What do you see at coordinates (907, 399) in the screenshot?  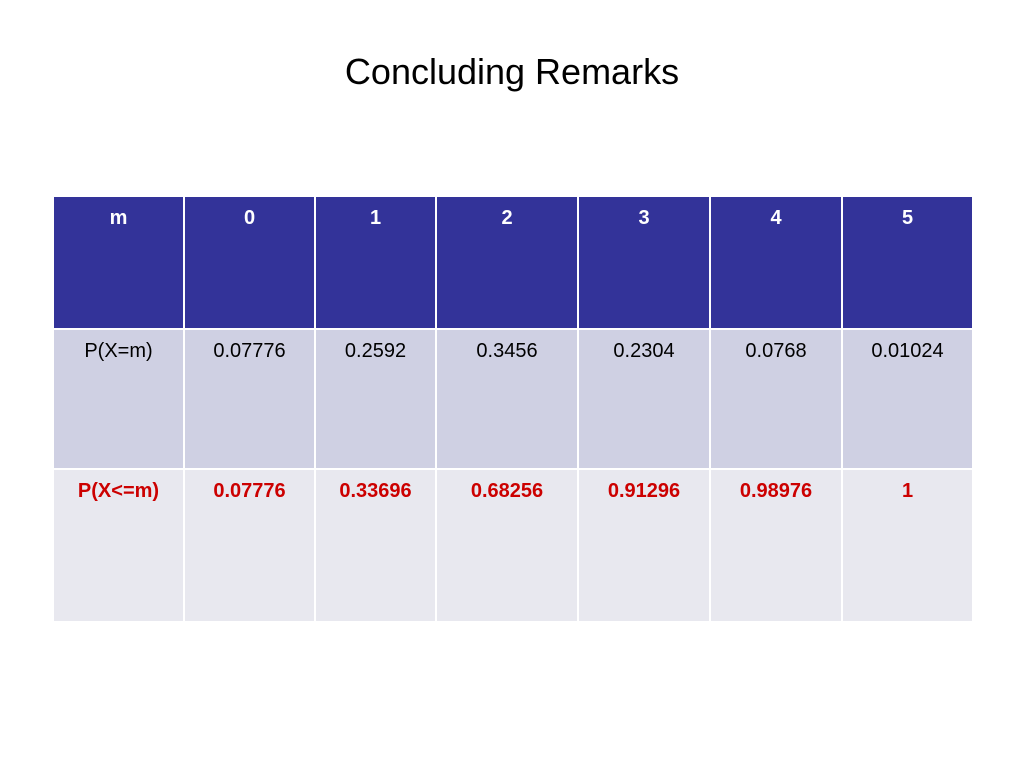 I see `pmf-cell-5: 0.01024` at bounding box center [907, 399].